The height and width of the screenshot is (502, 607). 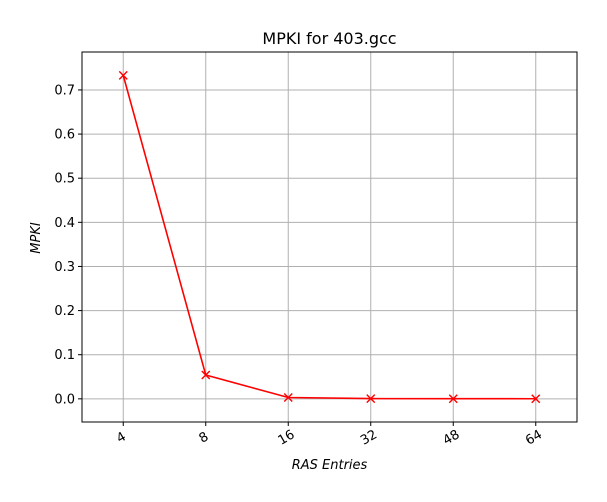 I want to click on x-axis-ticks: 4 8 16 32 48 64, so click(x=329, y=435).